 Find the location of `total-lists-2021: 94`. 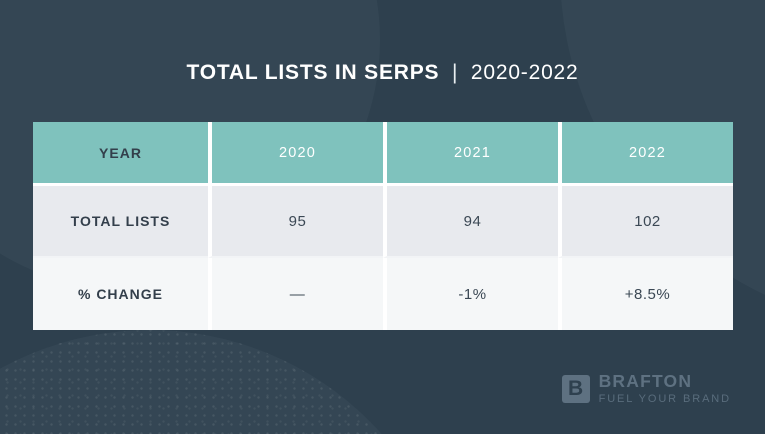

total-lists-2021: 94 is located at coordinates (470, 222).